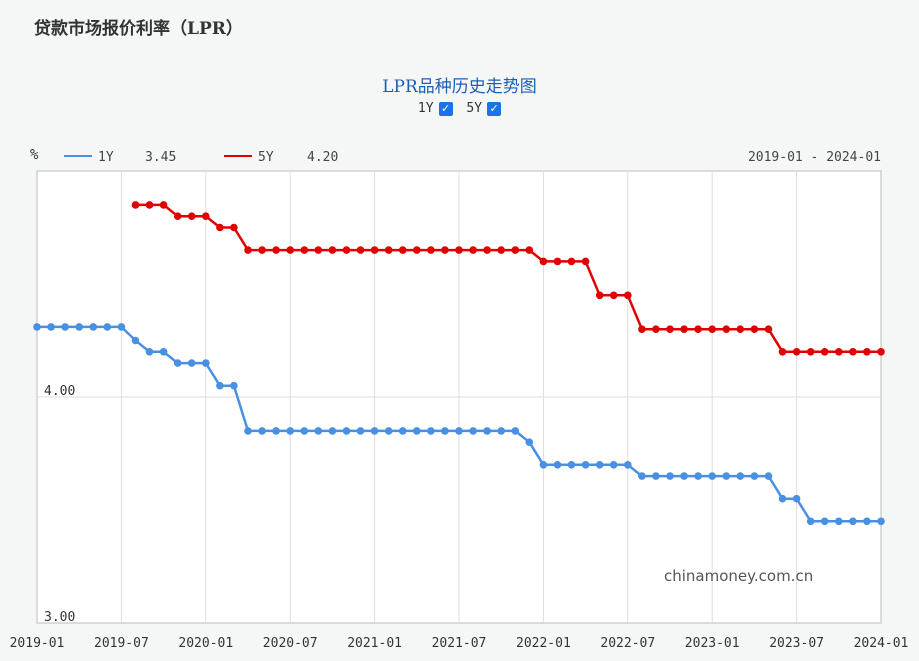 The image size is (919, 661). Describe the element at coordinates (445, 108) in the screenshot. I see `checkbox-1y: ✓` at that location.